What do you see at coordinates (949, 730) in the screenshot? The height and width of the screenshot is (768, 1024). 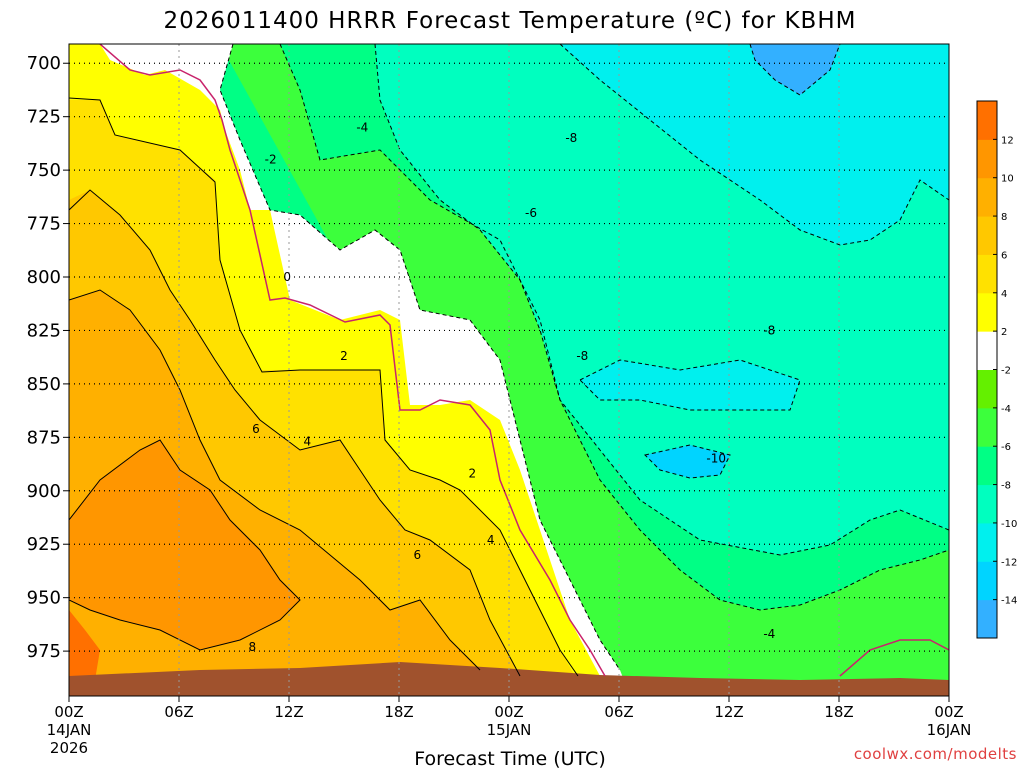 I see `x-tick-date: 16JAN` at bounding box center [949, 730].